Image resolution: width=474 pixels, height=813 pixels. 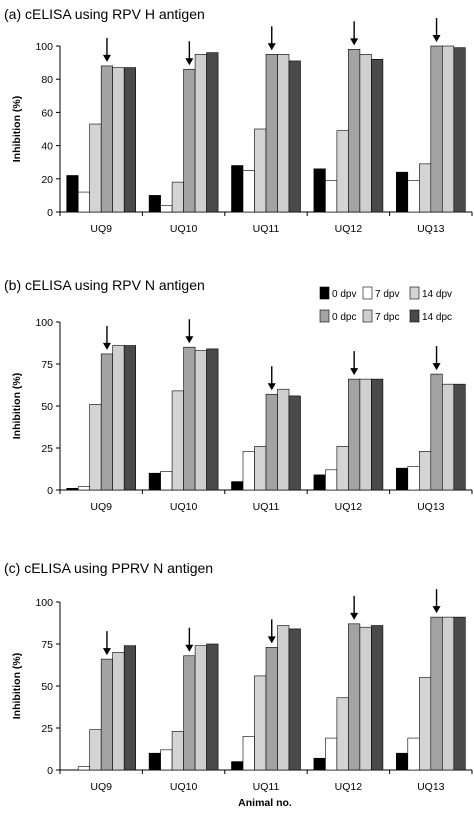 What do you see at coordinates (47, 180) in the screenshot?
I see `y-tick-label: 20` at bounding box center [47, 180].